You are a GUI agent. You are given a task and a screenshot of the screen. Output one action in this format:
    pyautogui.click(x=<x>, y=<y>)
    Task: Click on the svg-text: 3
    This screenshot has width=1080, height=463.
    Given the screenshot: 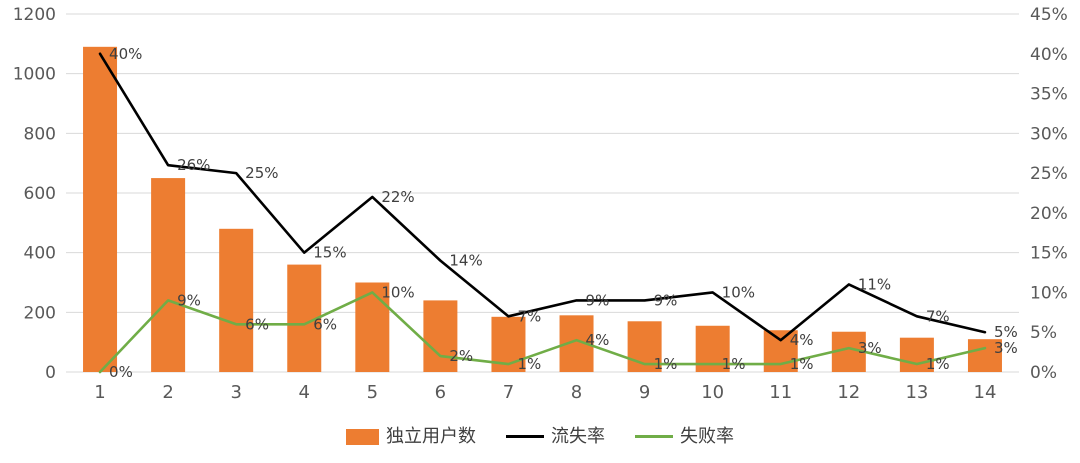 What is the action you would take?
    pyautogui.click(x=235, y=392)
    